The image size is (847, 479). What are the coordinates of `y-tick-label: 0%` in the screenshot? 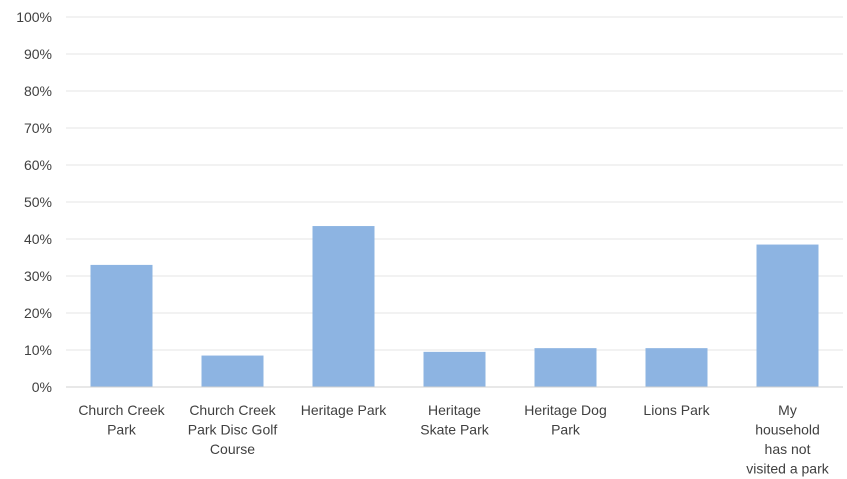 It's located at (42, 387).